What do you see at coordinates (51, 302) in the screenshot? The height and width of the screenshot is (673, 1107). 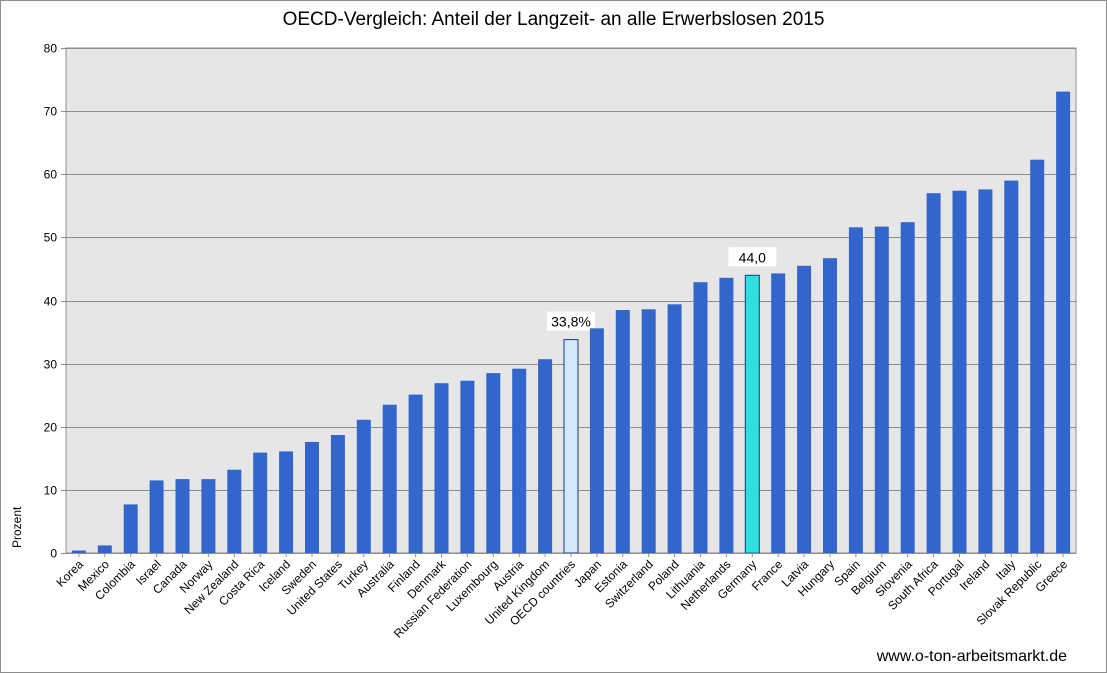 I see `y-tick-label: 40` at bounding box center [51, 302].